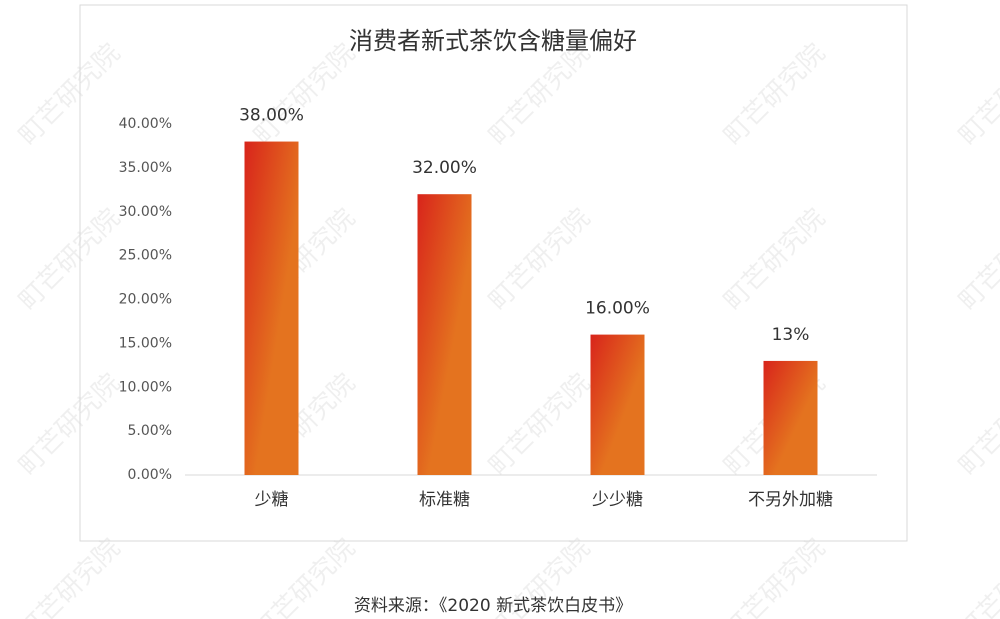 This screenshot has height=619, width=1000. I want to click on y-tick-label: 15.00%, so click(145, 343).